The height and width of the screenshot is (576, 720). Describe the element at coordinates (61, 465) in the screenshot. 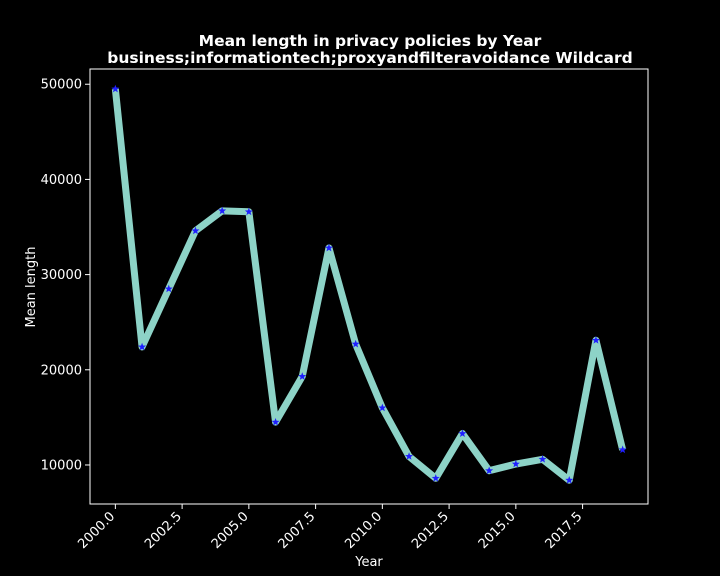

I see `y-tick-label: 10000` at that location.